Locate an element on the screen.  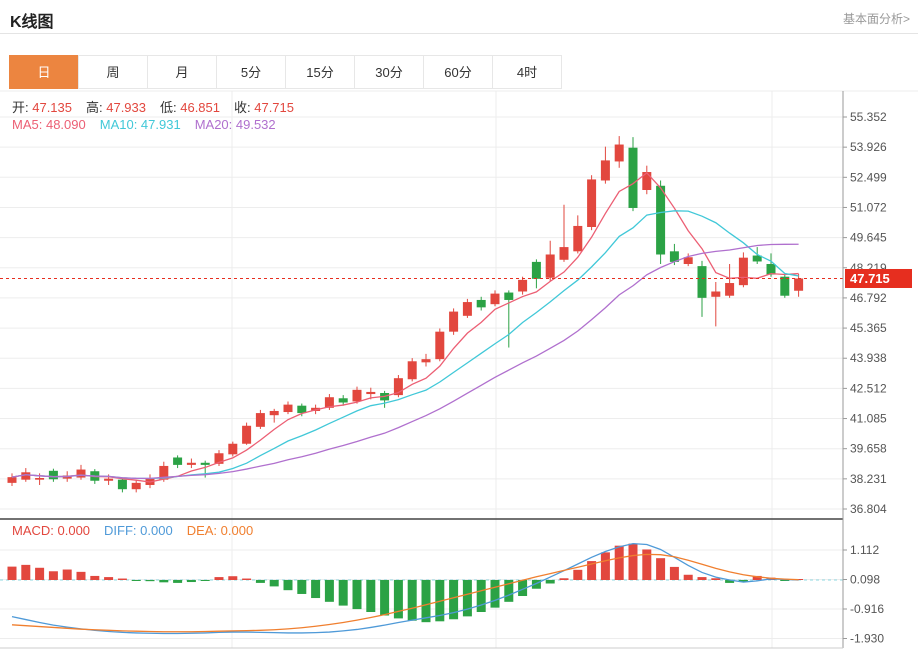
y-axis-label: 41.085 is located at coordinates (868, 419).